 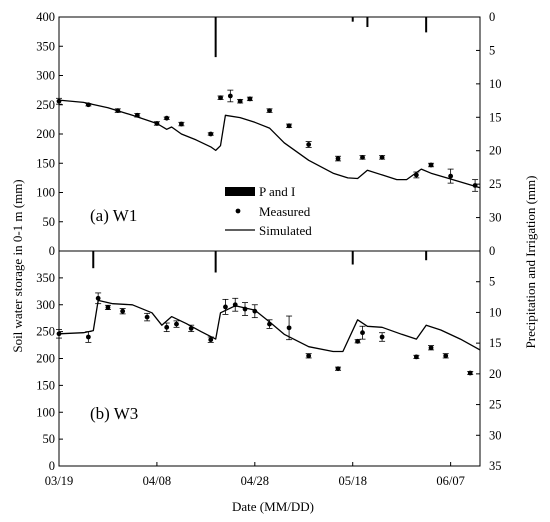 I want to click on y-axis-label: Soil water storage in 0-1 m (mm), so click(x=17, y=265).